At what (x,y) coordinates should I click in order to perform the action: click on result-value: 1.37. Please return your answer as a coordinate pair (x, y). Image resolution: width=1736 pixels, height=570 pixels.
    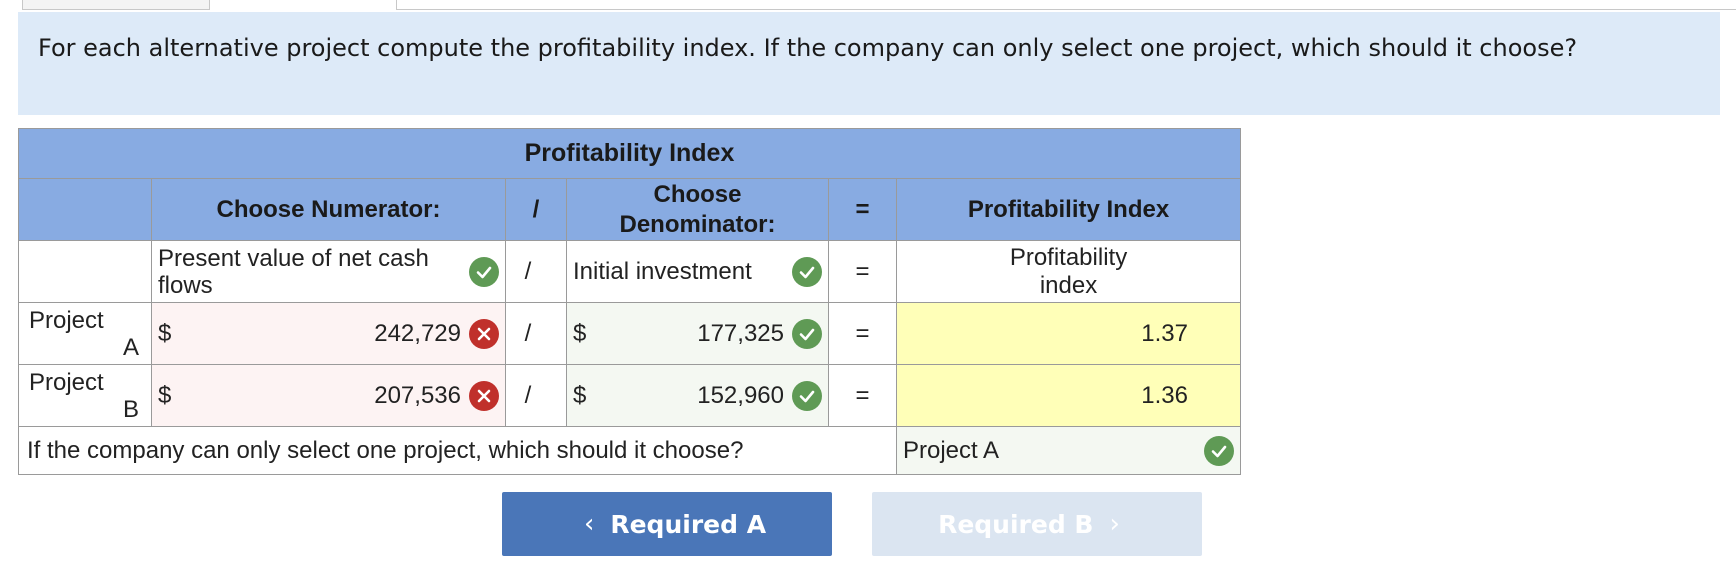
    Looking at the image, I should click on (1068, 333).